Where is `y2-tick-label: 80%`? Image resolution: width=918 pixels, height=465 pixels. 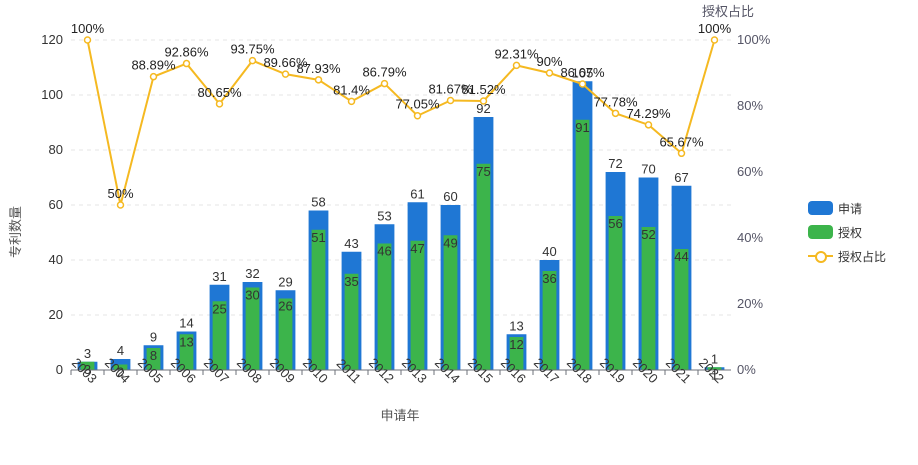
y2-tick-label: 80% is located at coordinates (750, 105).